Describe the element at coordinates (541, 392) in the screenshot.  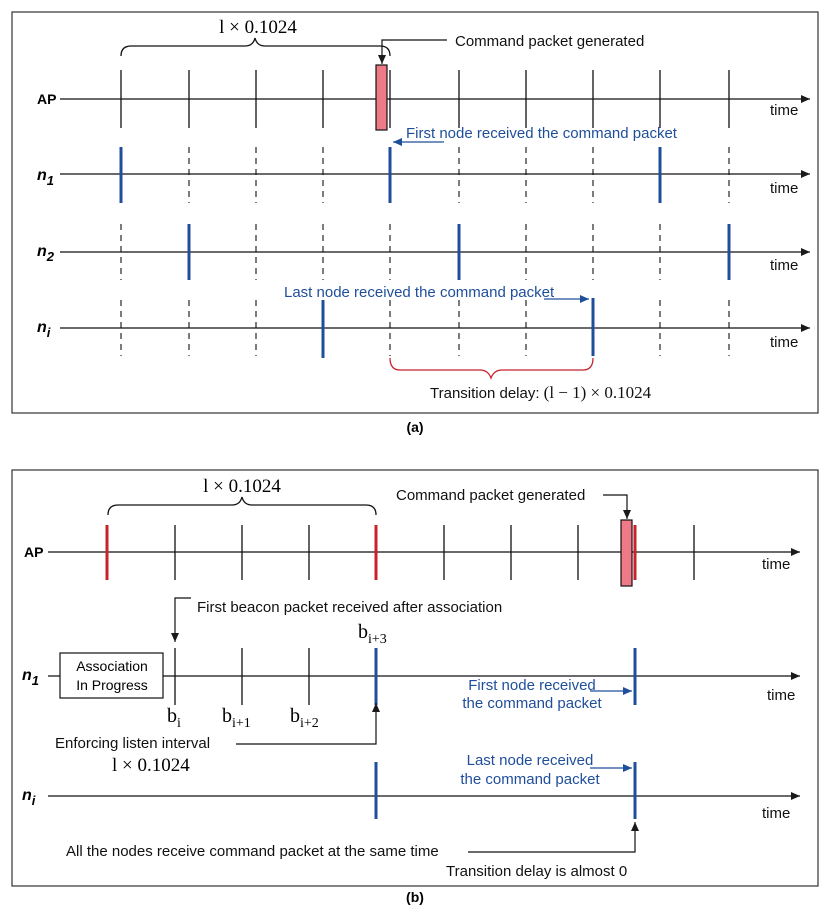
I see `transition-delay-label: Transition delay: (l − 1) × 0.1024` at that location.